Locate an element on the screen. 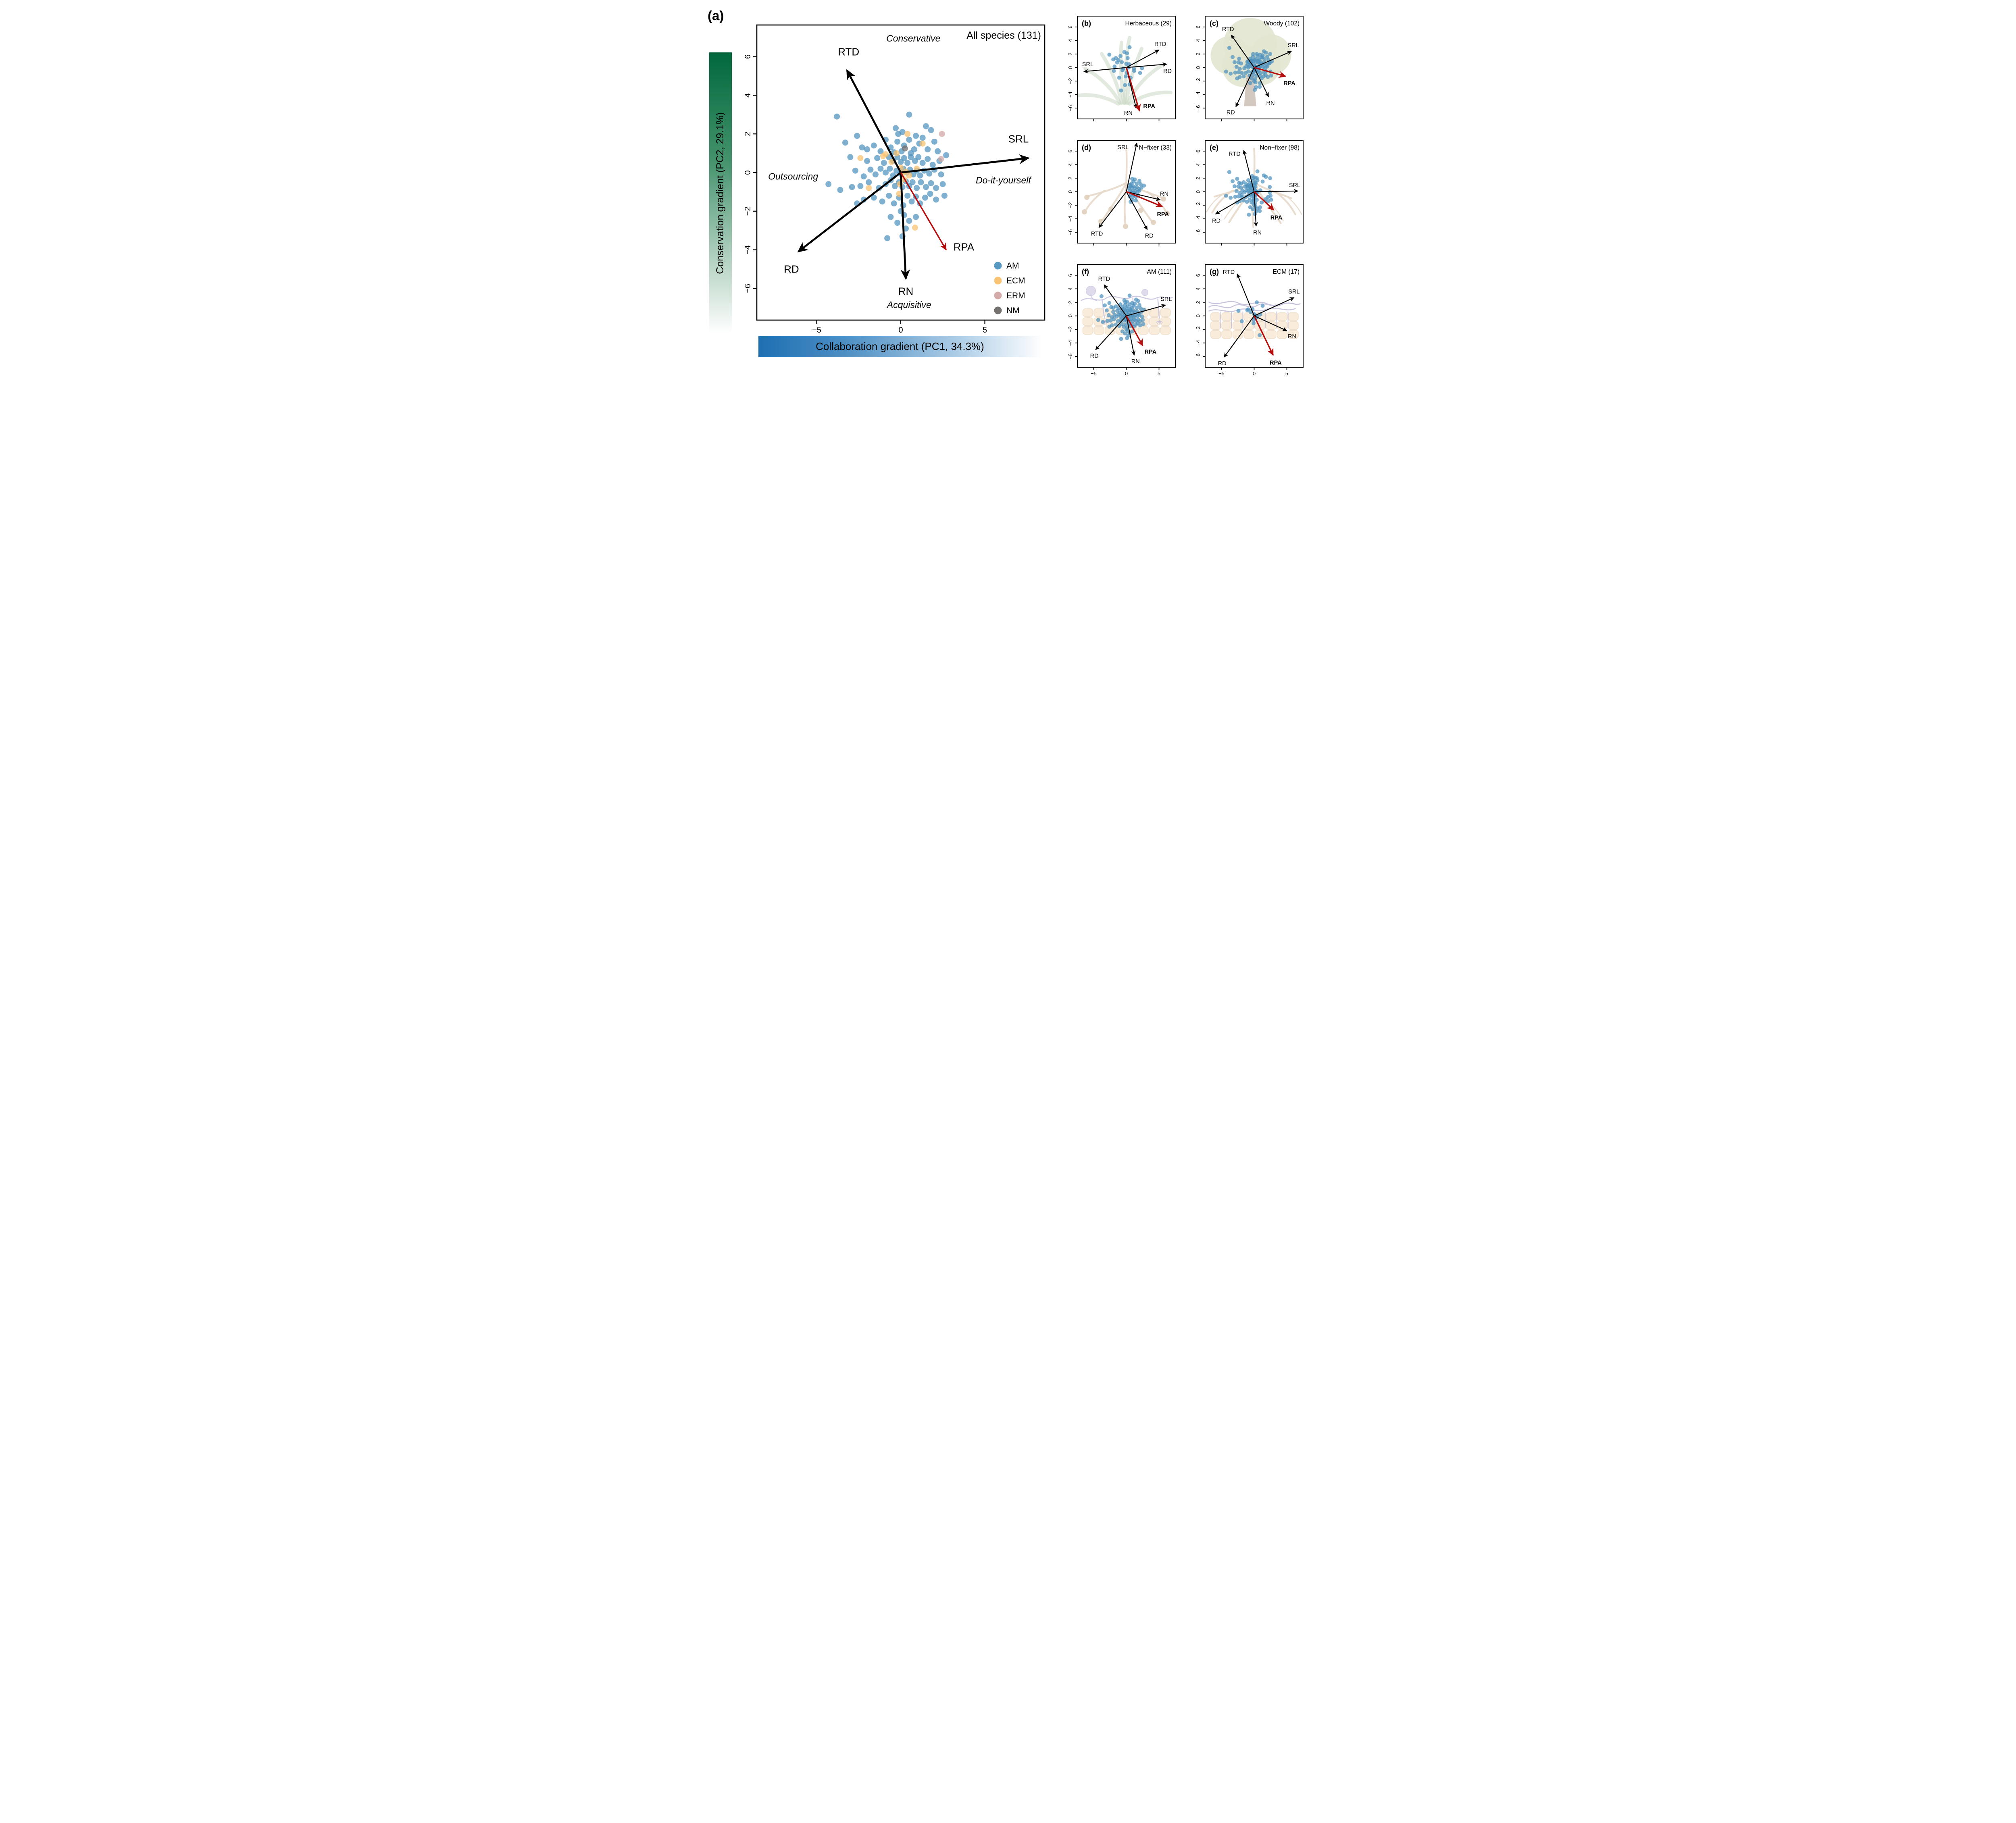  x-axis-b is located at coordinates (1126, 120).